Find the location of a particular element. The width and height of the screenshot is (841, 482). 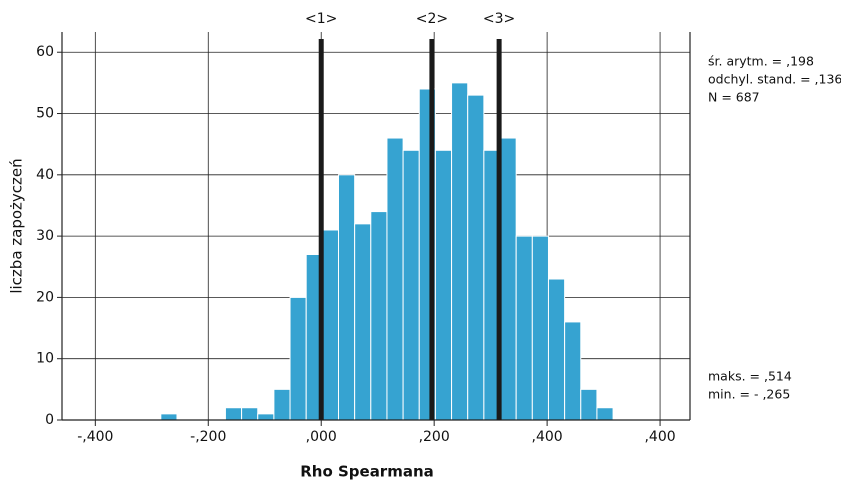

y-tick-label: 20 is located at coordinates (45, 297).